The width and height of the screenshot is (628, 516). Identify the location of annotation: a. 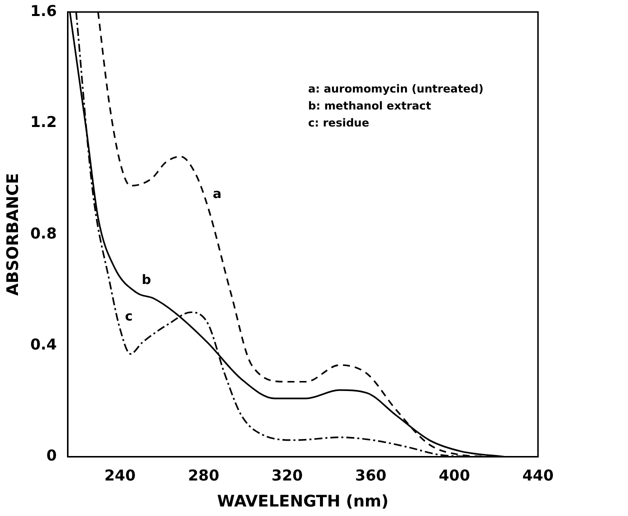
(217, 194).